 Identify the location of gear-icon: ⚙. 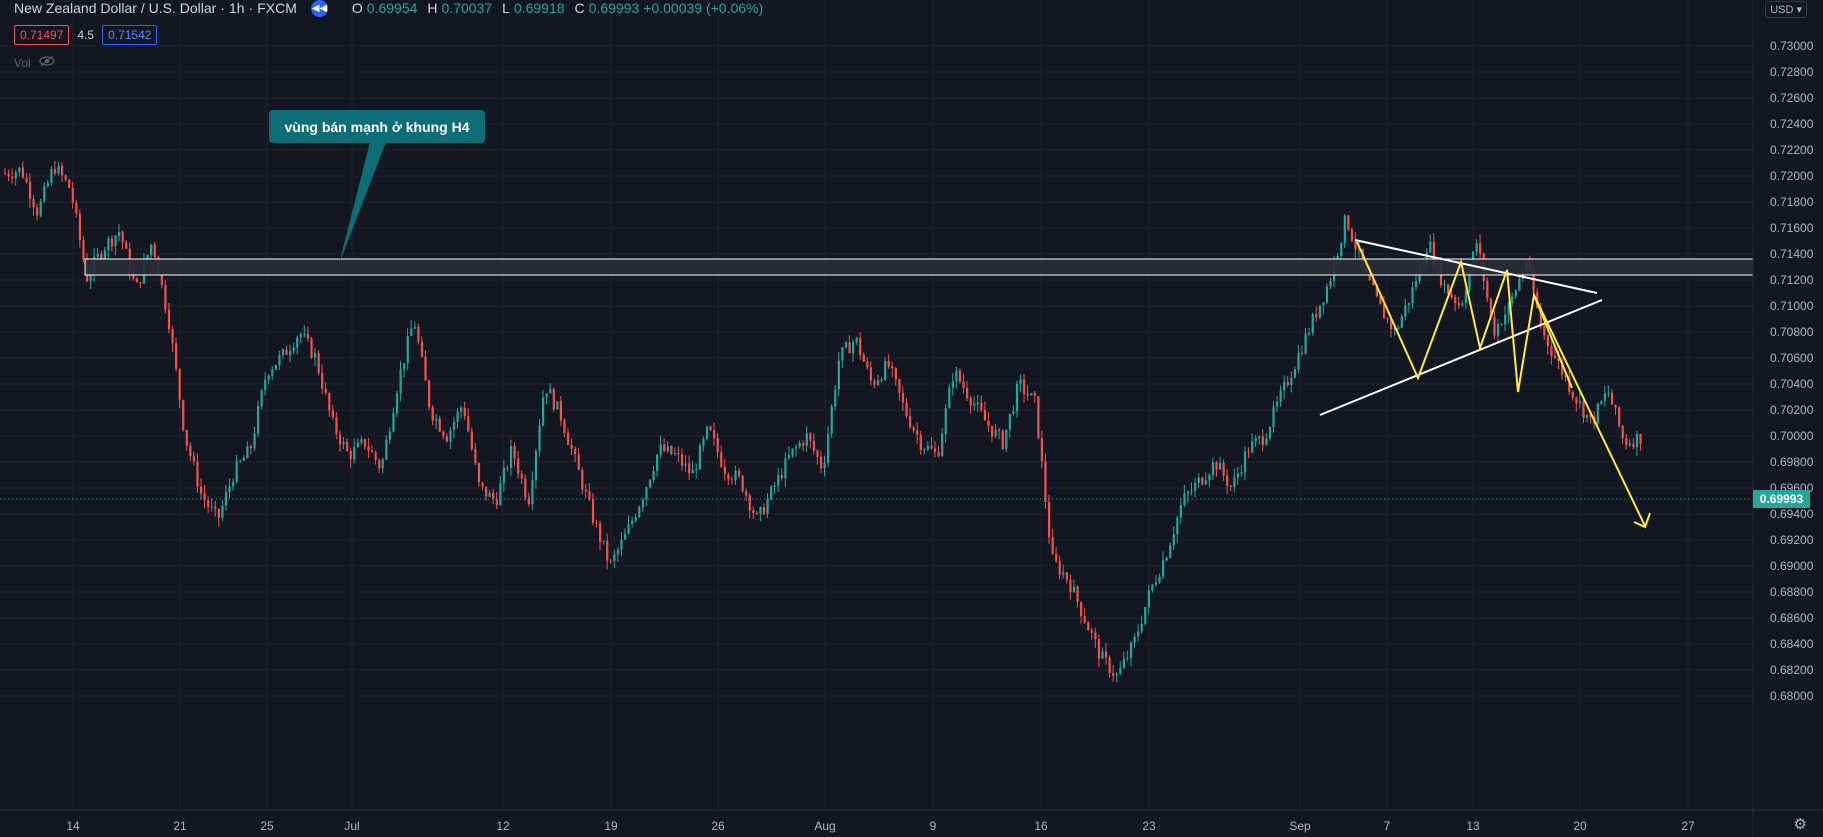
(1800, 824).